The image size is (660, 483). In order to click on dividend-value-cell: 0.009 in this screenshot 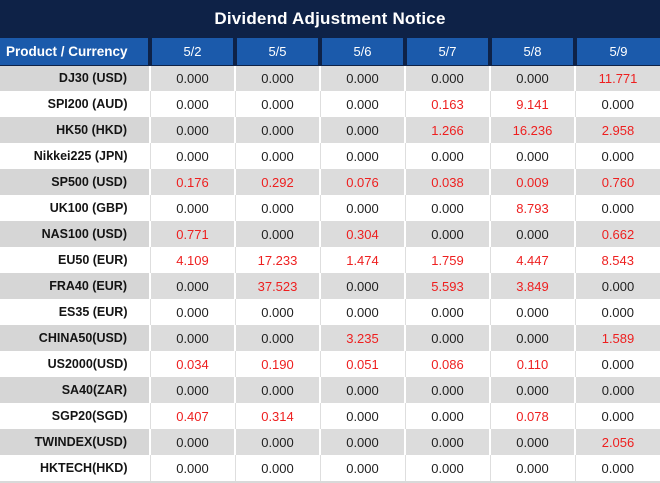, I will do `click(533, 182)`.